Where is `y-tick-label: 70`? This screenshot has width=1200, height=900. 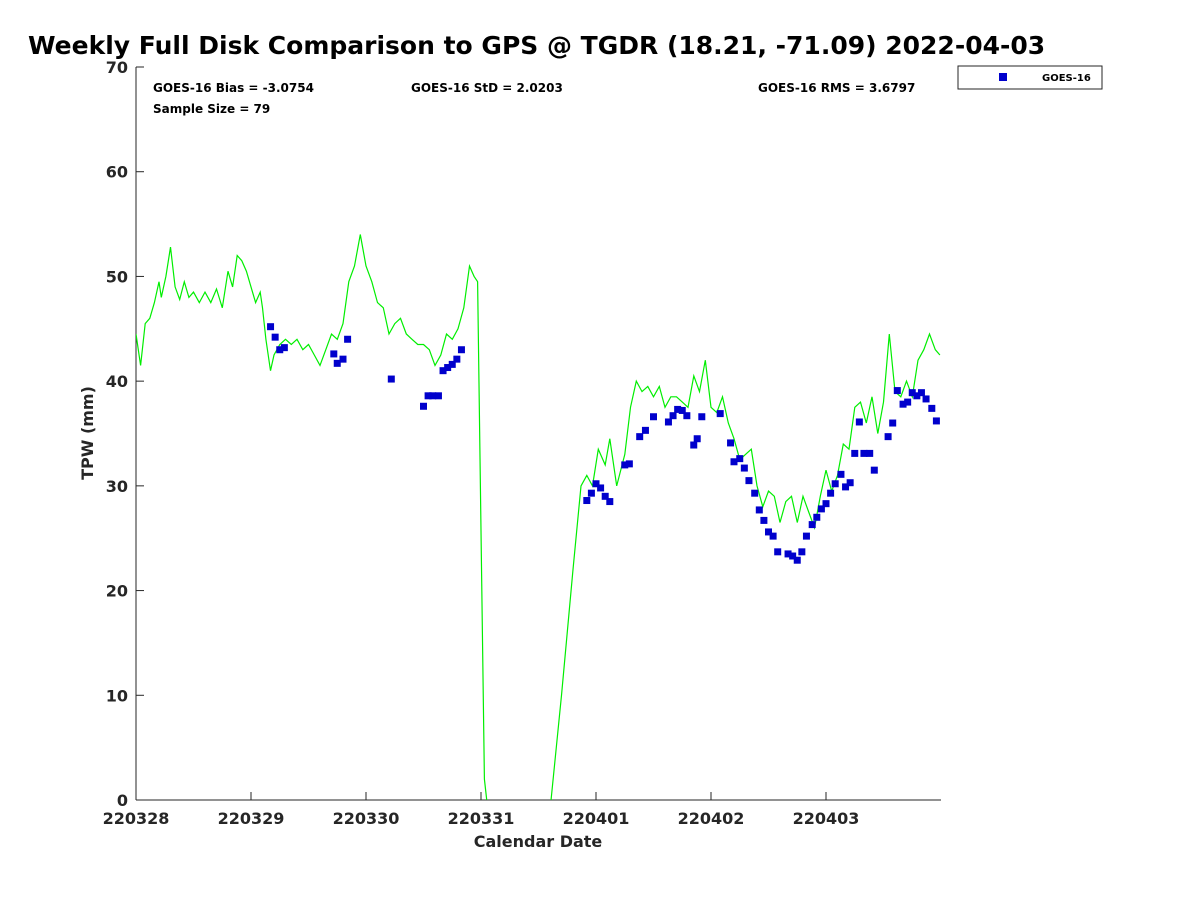
y-tick-label: 70 is located at coordinates (117, 67).